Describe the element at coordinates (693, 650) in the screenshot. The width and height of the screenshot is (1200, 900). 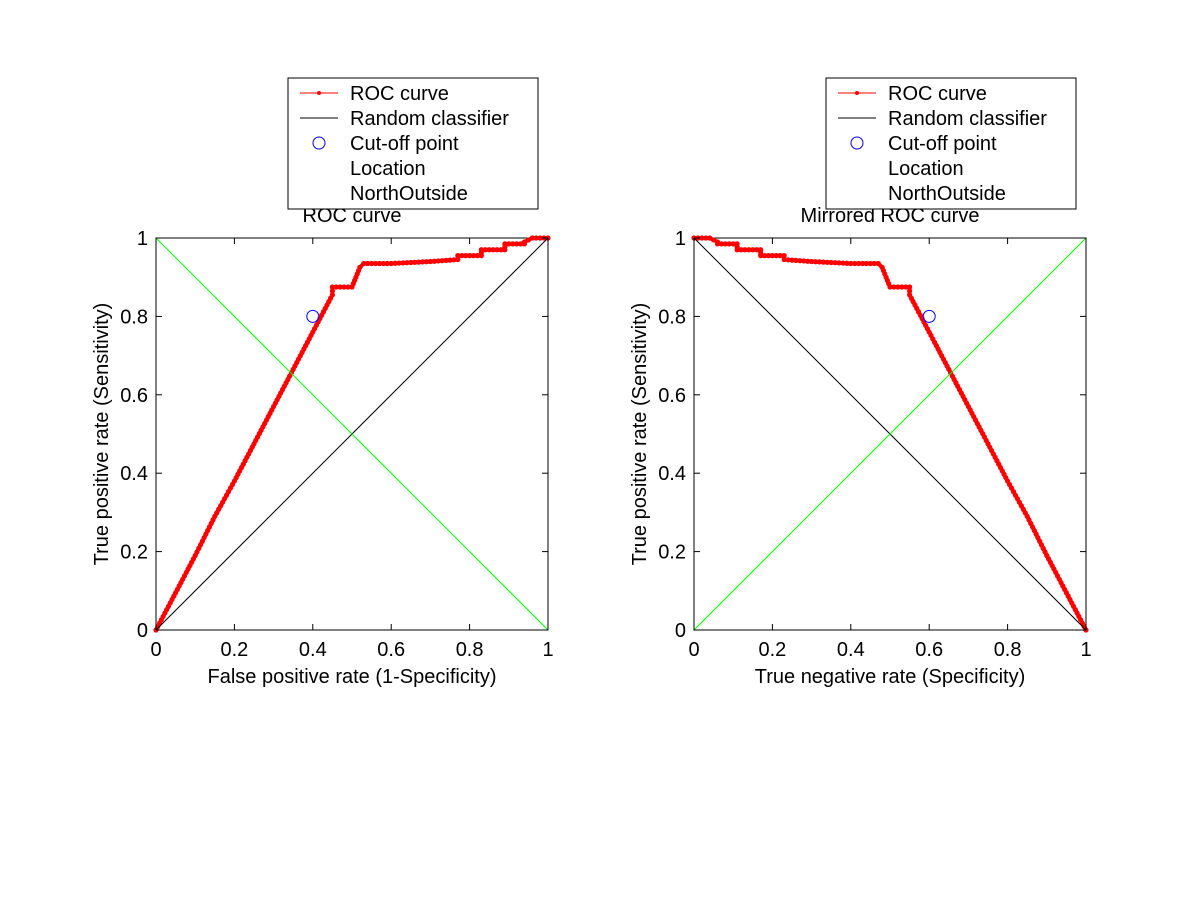
I see `x-tick-label: 0` at that location.